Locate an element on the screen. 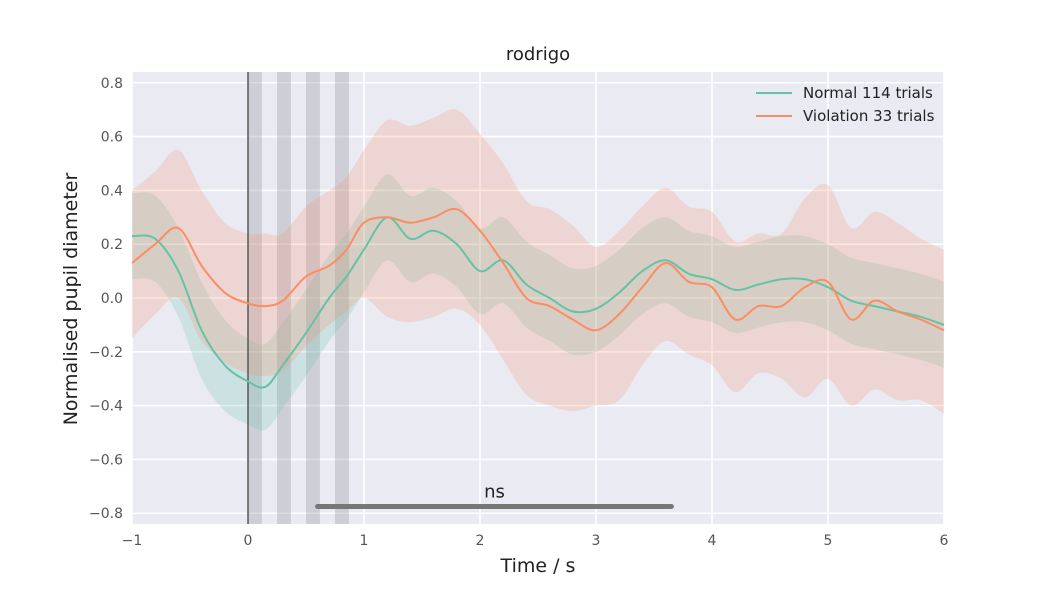 The image size is (1050, 600). x-tick-label: −1 is located at coordinates (132, 541).